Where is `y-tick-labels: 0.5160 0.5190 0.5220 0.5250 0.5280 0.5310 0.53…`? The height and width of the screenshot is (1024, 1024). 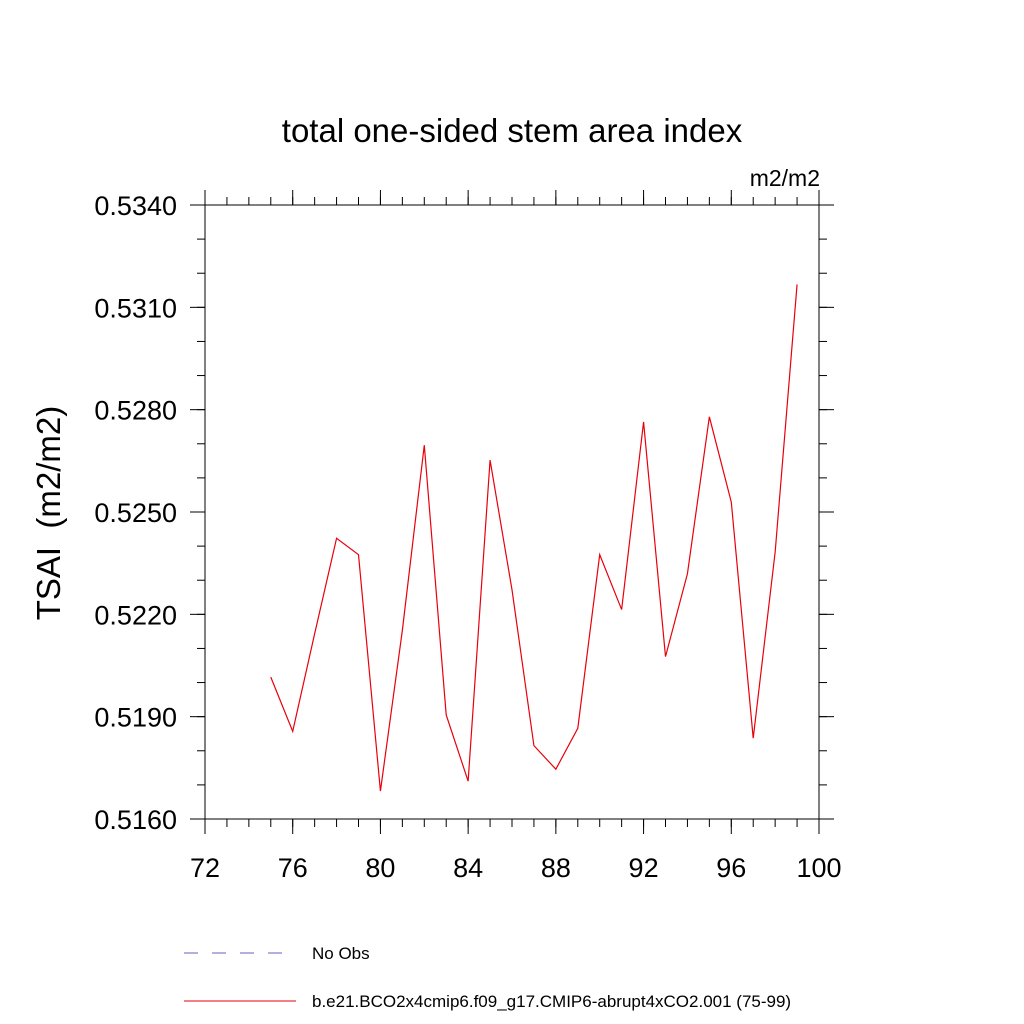 y-tick-labels: 0.5160 0.5190 0.5220 0.5250 0.5280 0.5310 0.53… is located at coordinates (135, 513).